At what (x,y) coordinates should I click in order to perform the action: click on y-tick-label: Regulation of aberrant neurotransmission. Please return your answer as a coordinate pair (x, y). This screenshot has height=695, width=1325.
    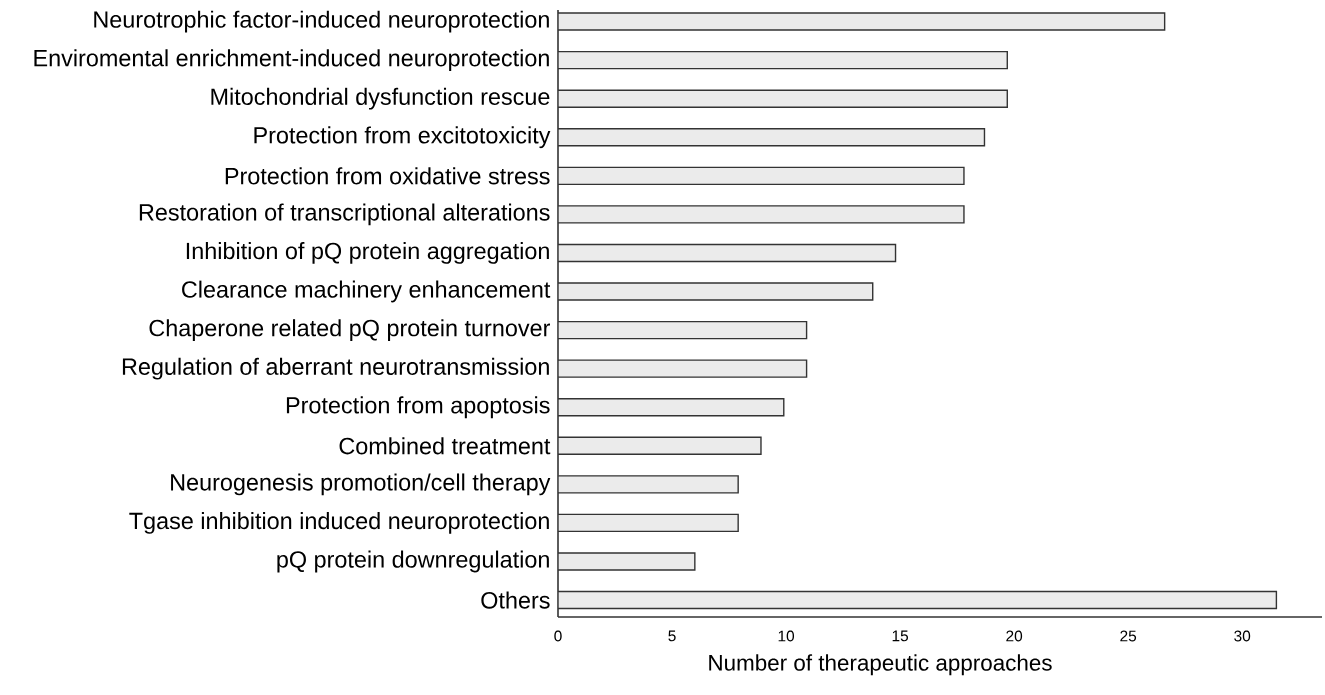
    Looking at the image, I should click on (335, 368).